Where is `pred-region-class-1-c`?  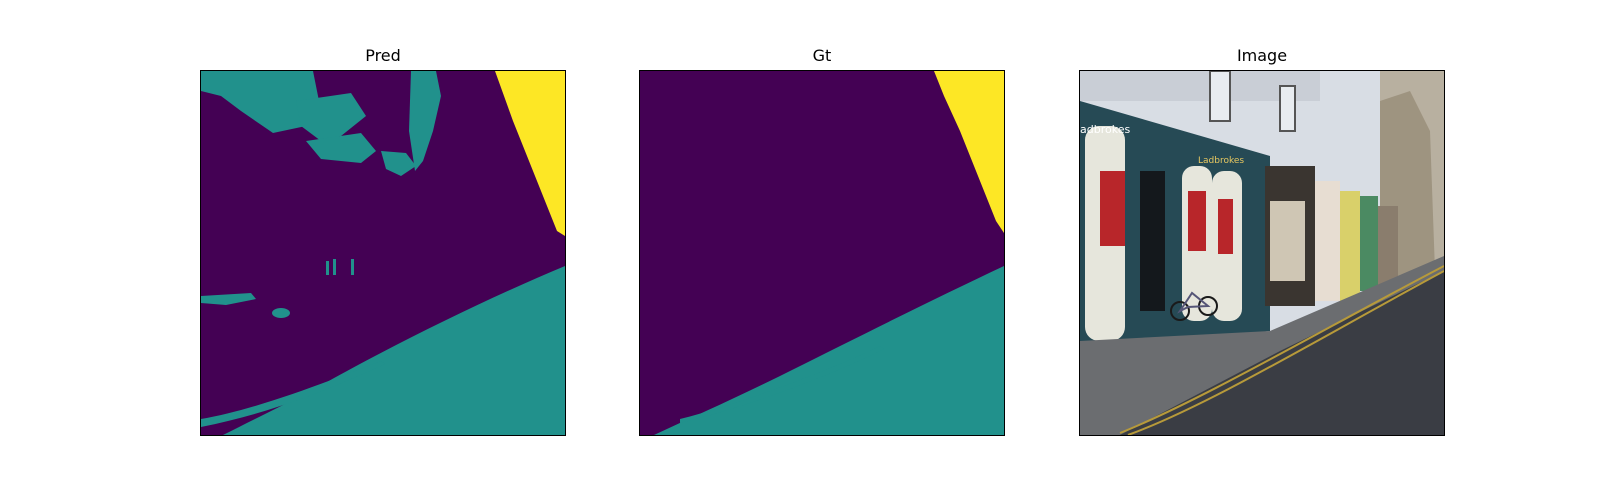 pred-region-class-1-c is located at coordinates (341, 148).